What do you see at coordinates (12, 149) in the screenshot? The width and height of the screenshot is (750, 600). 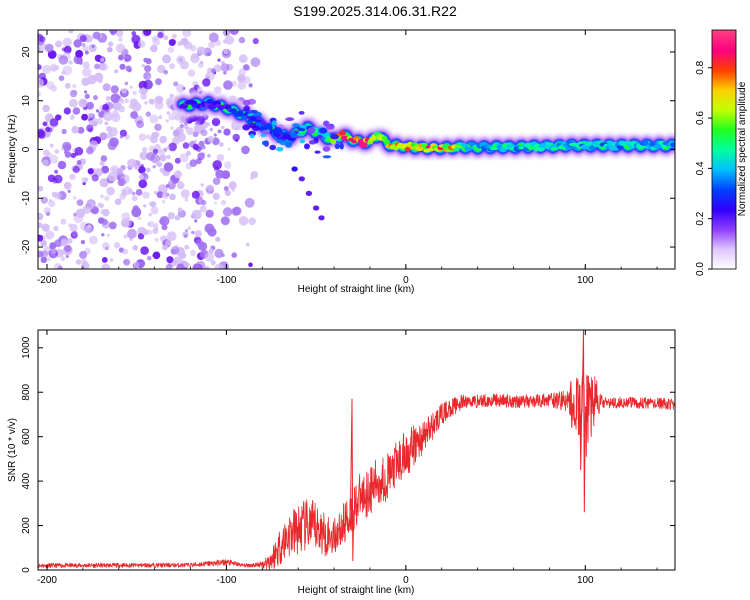 I see `spectrogram-y-axis-label: Frequency (Hz)` at bounding box center [12, 149].